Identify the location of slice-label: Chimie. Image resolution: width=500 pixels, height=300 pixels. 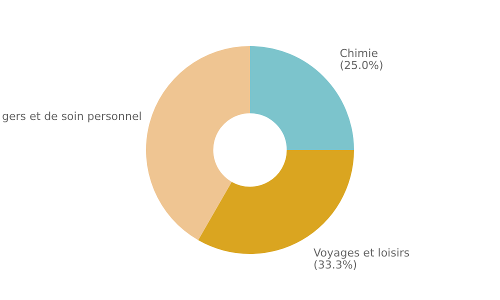
(359, 53).